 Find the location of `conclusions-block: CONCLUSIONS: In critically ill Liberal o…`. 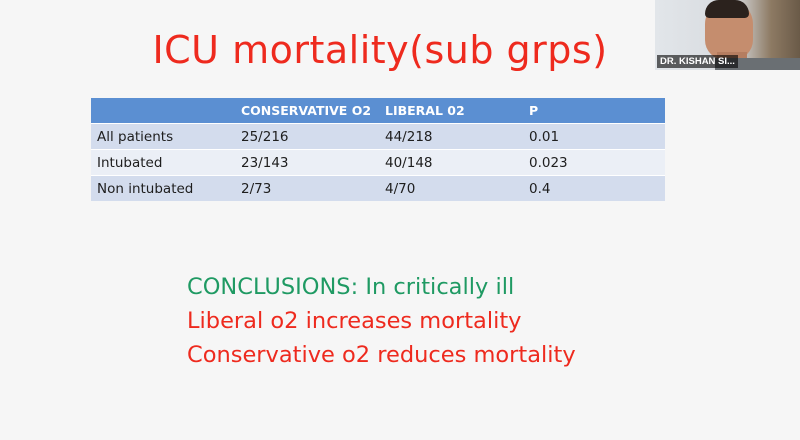

conclusions-block: CONCLUSIONS: In critically ill Liberal o… is located at coordinates (381, 321).